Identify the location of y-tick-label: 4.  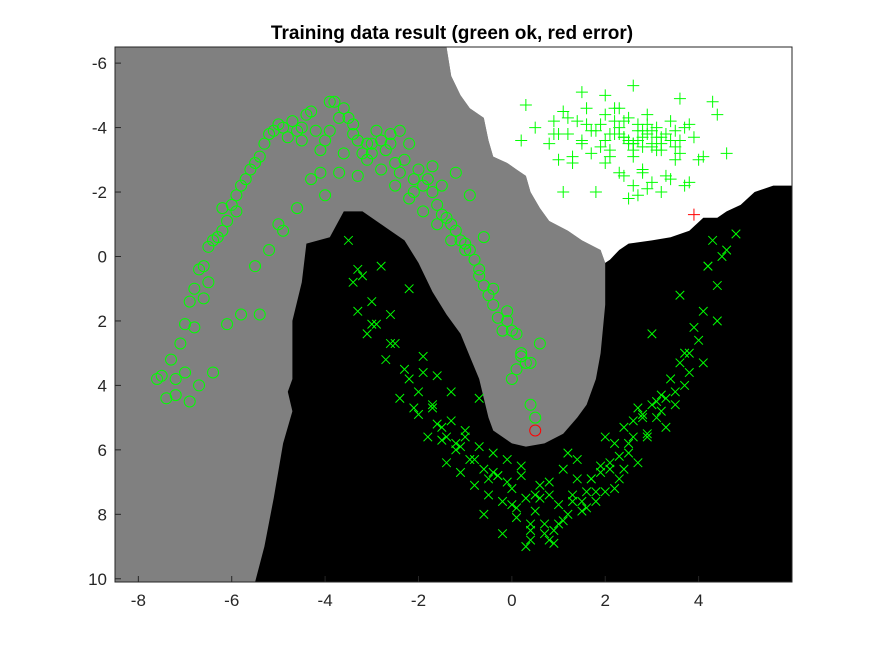
(102, 385).